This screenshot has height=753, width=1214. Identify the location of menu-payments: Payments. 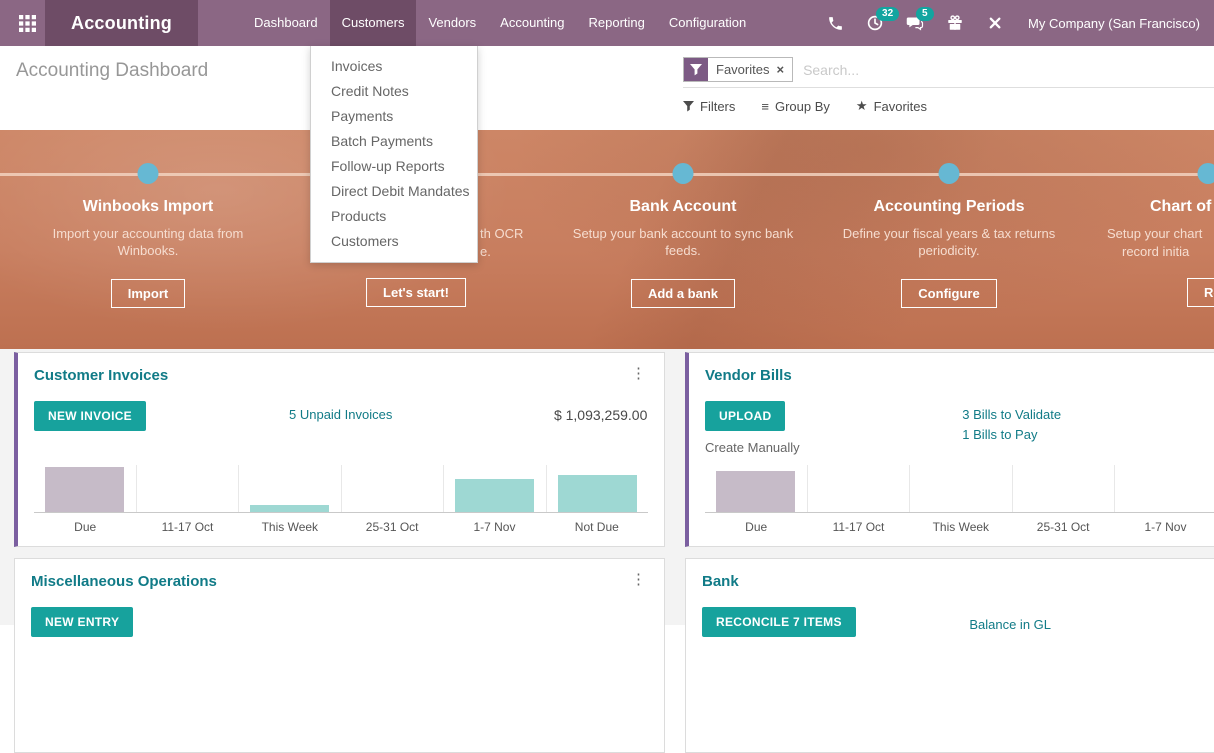
(394, 116).